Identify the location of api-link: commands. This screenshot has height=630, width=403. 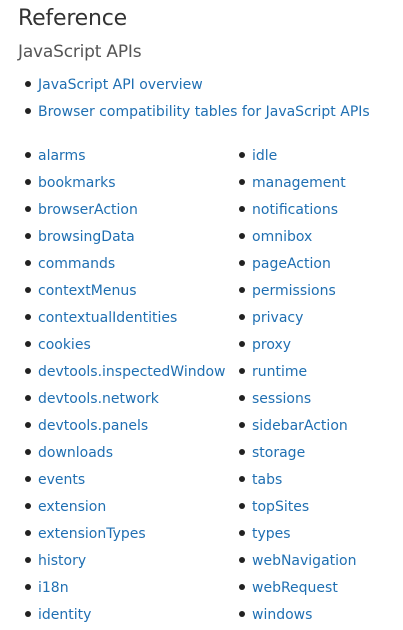
(77, 264).